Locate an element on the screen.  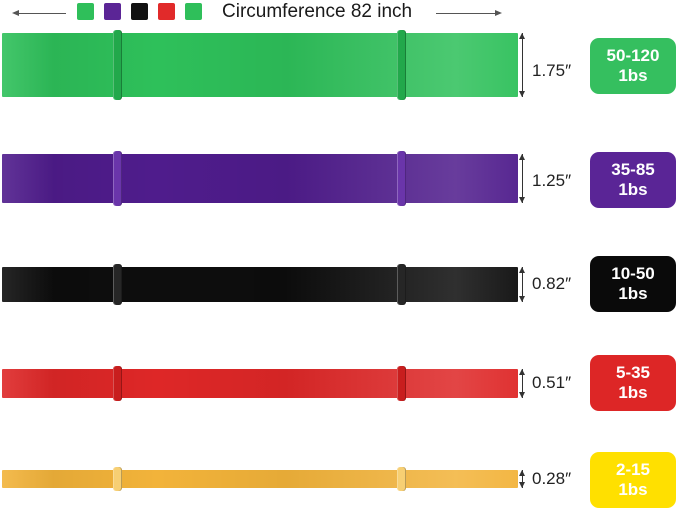
resistance-range: 10-50 is located at coordinates (633, 273).